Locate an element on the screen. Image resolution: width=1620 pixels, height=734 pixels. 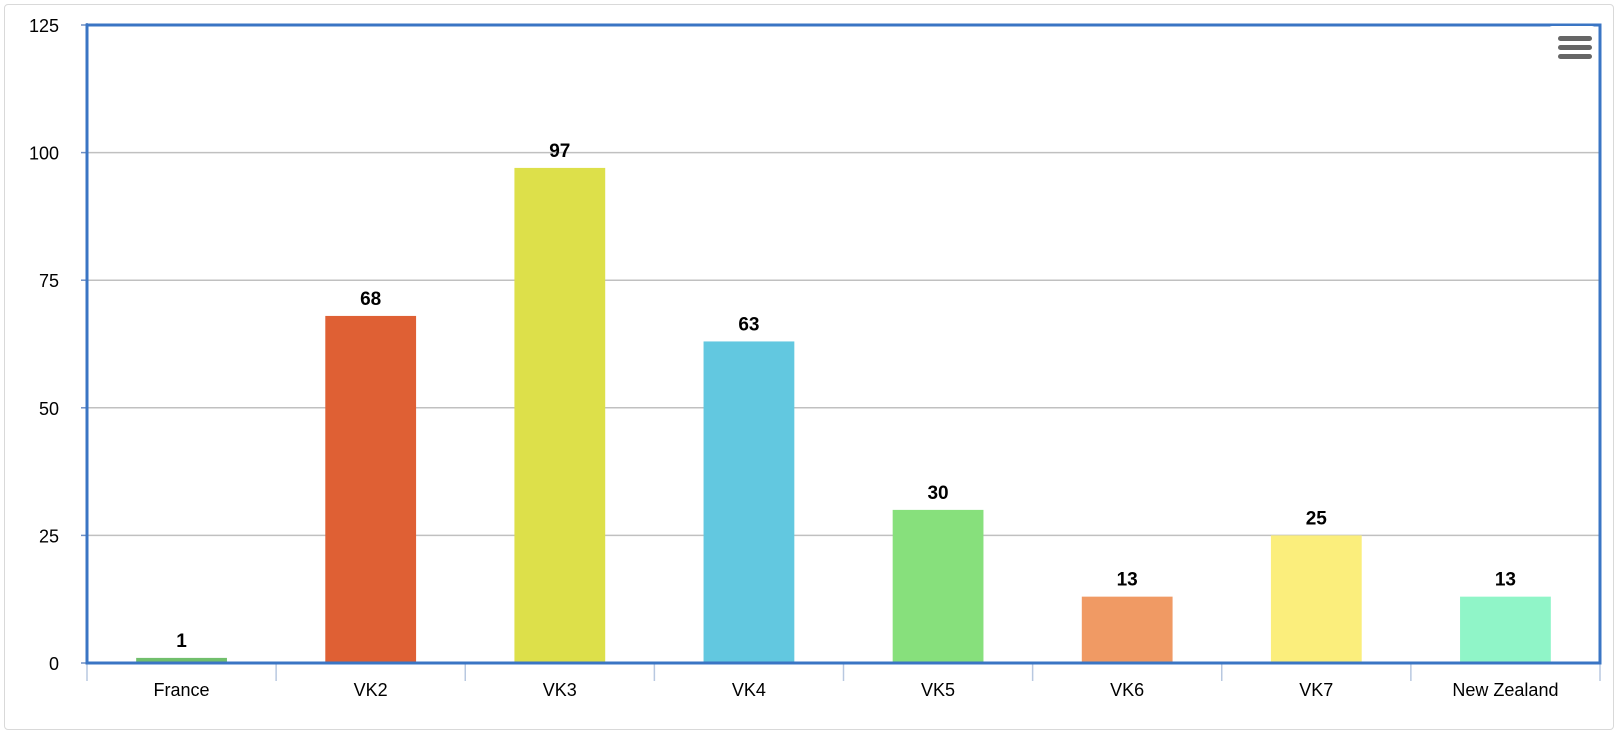
data-label: 30 is located at coordinates (937, 493).